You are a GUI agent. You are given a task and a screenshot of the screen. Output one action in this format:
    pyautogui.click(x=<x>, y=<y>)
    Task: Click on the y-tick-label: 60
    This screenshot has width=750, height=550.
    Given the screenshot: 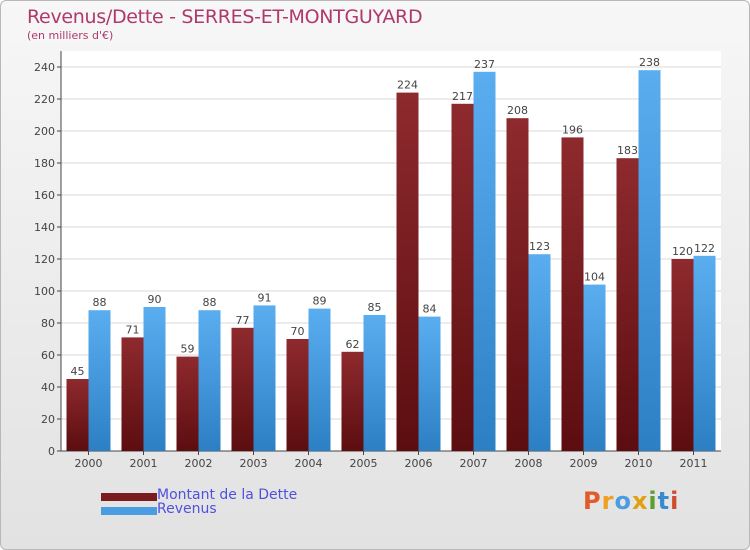 What is the action you would take?
    pyautogui.click(x=48, y=355)
    